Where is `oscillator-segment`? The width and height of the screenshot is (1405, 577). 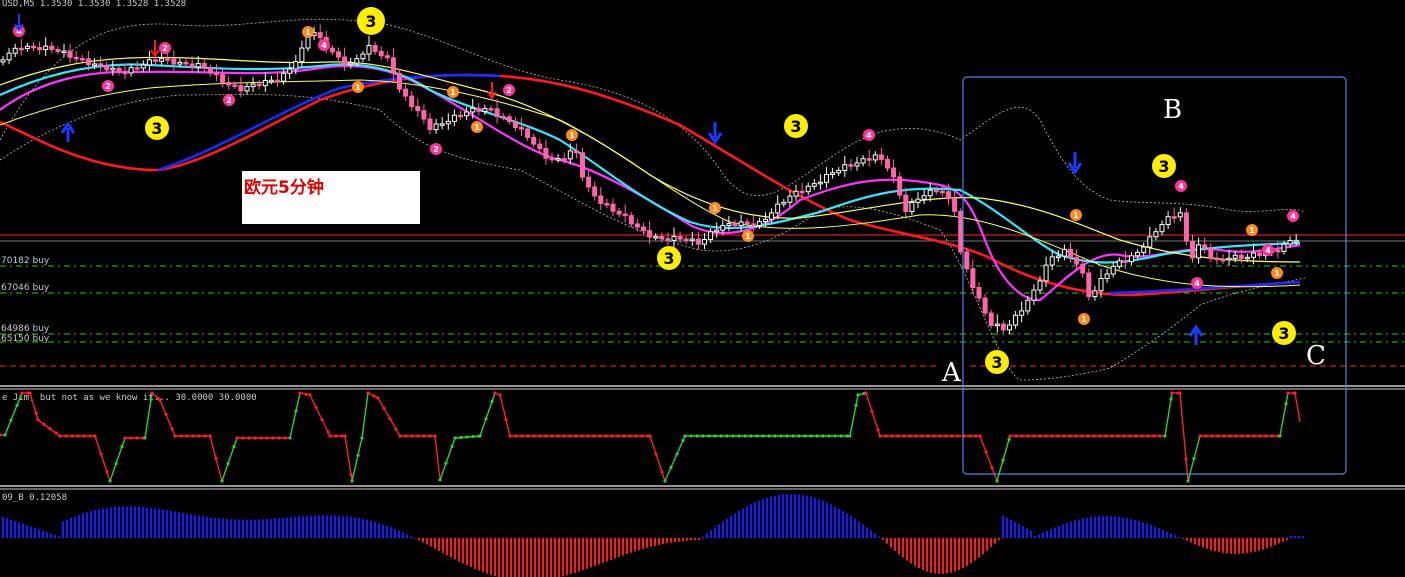
oscillator-segment is located at coordinates (1297, 407).